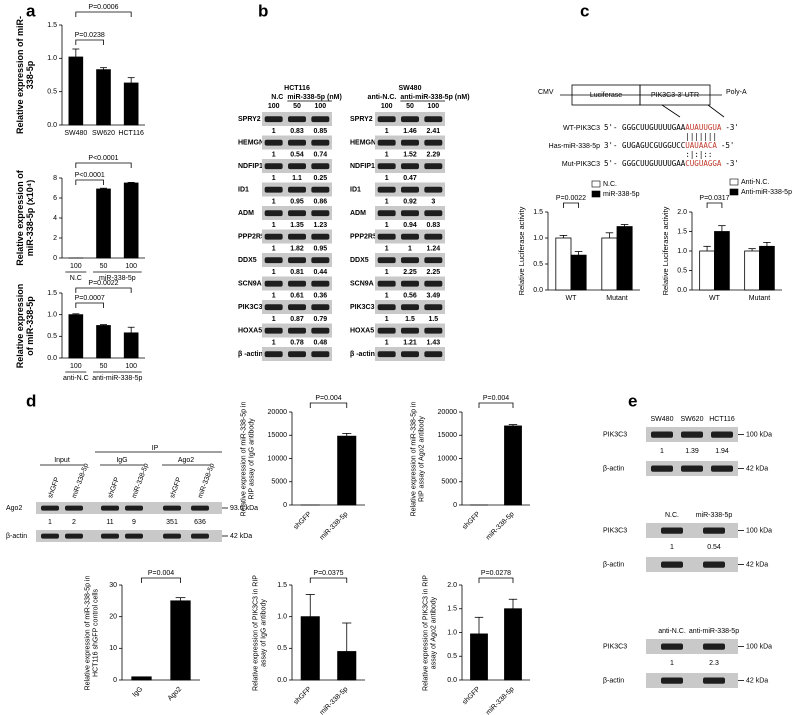 The image size is (794, 715). I want to click on zoom-line, so click(716, 111).